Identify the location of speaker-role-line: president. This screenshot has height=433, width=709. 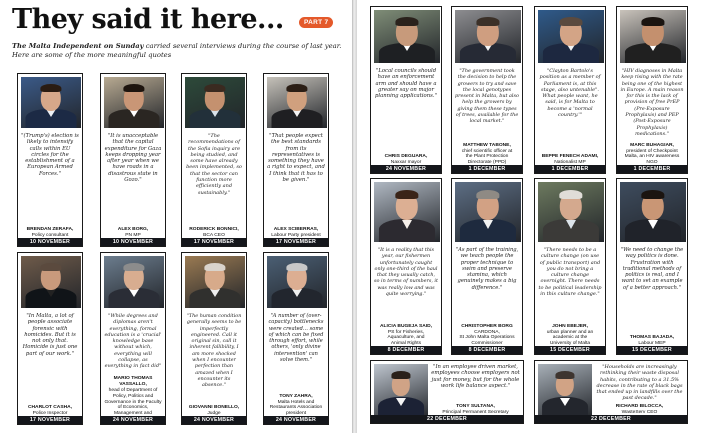
(296, 414).